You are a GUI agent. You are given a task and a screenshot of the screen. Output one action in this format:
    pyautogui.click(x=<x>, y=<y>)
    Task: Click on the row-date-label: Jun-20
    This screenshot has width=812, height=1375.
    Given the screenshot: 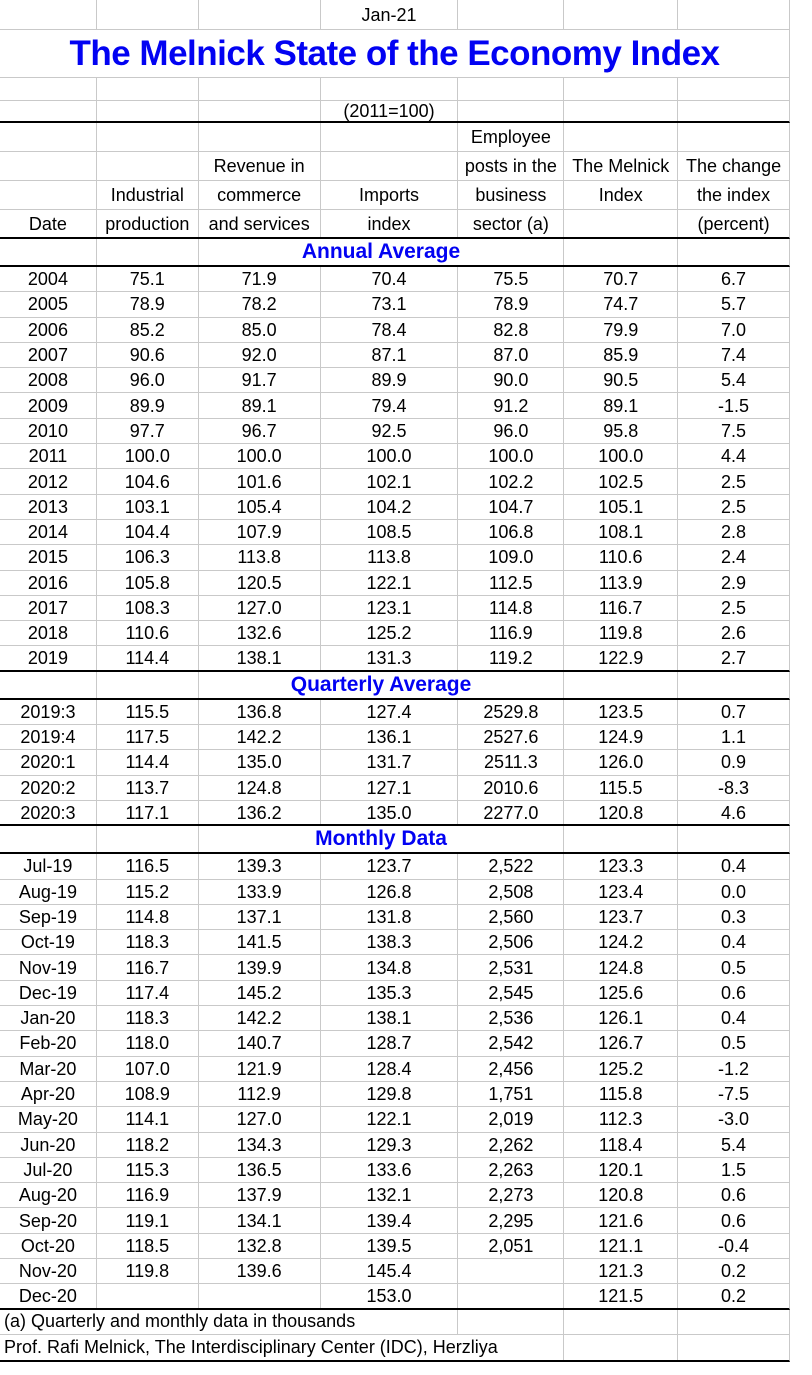 What is the action you would take?
    pyautogui.click(x=48, y=1144)
    